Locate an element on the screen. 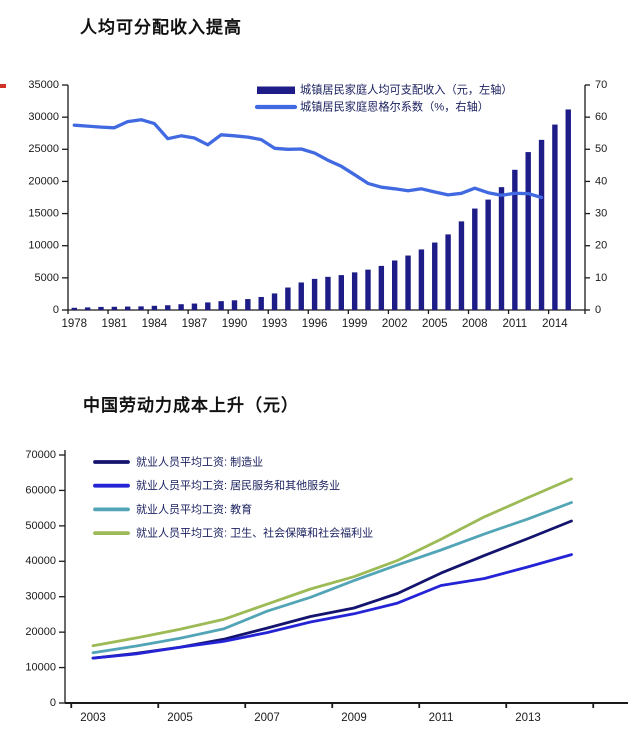  chart1-right-tick-label: 10 is located at coordinates (601, 278).